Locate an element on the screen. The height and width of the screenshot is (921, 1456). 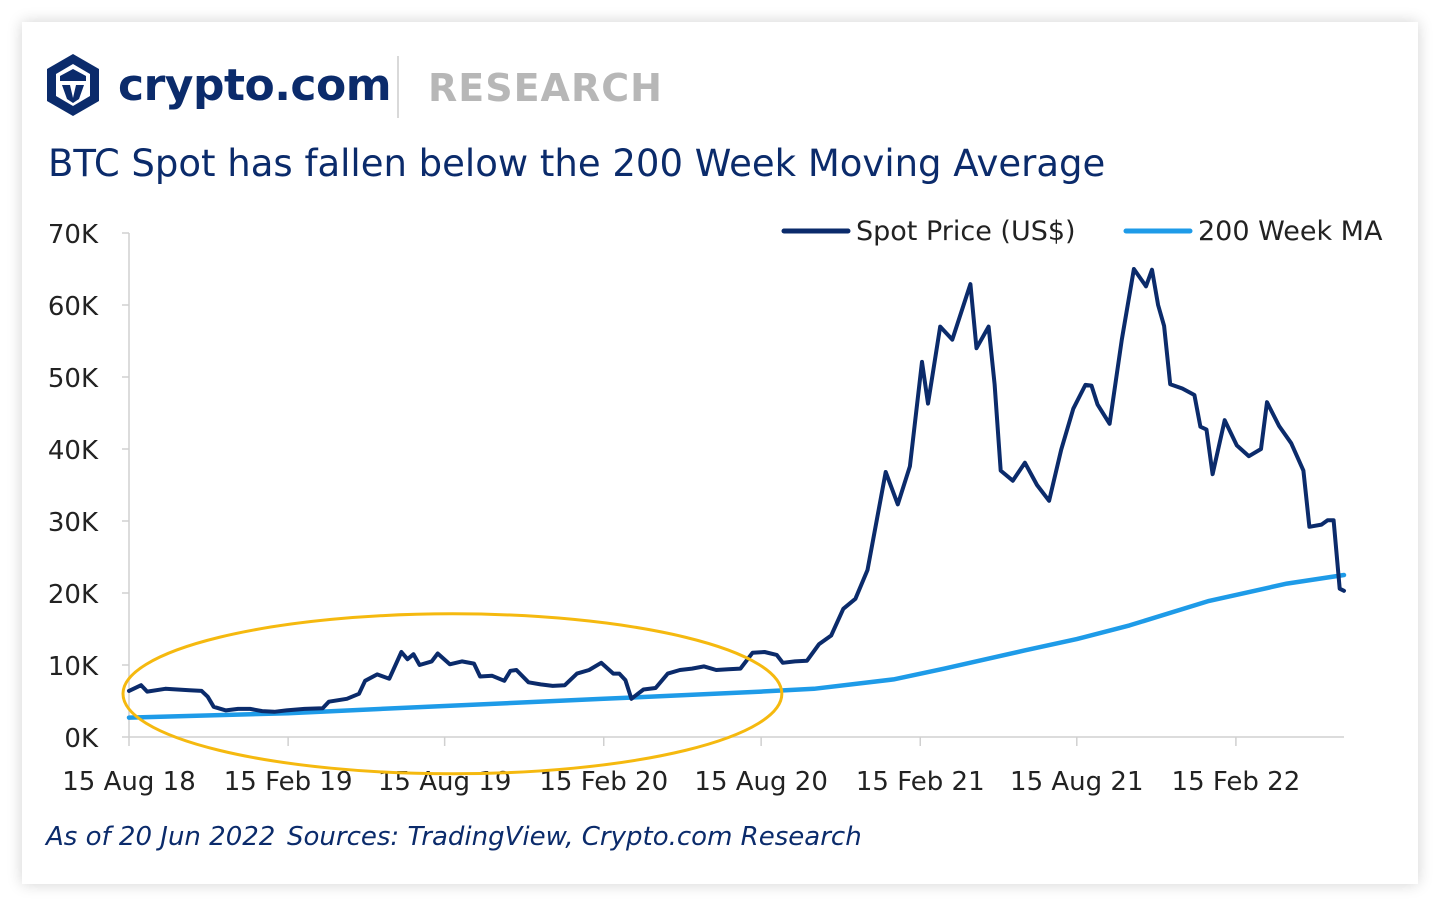
brand-logo: crypto.com is located at coordinates (218, 85).